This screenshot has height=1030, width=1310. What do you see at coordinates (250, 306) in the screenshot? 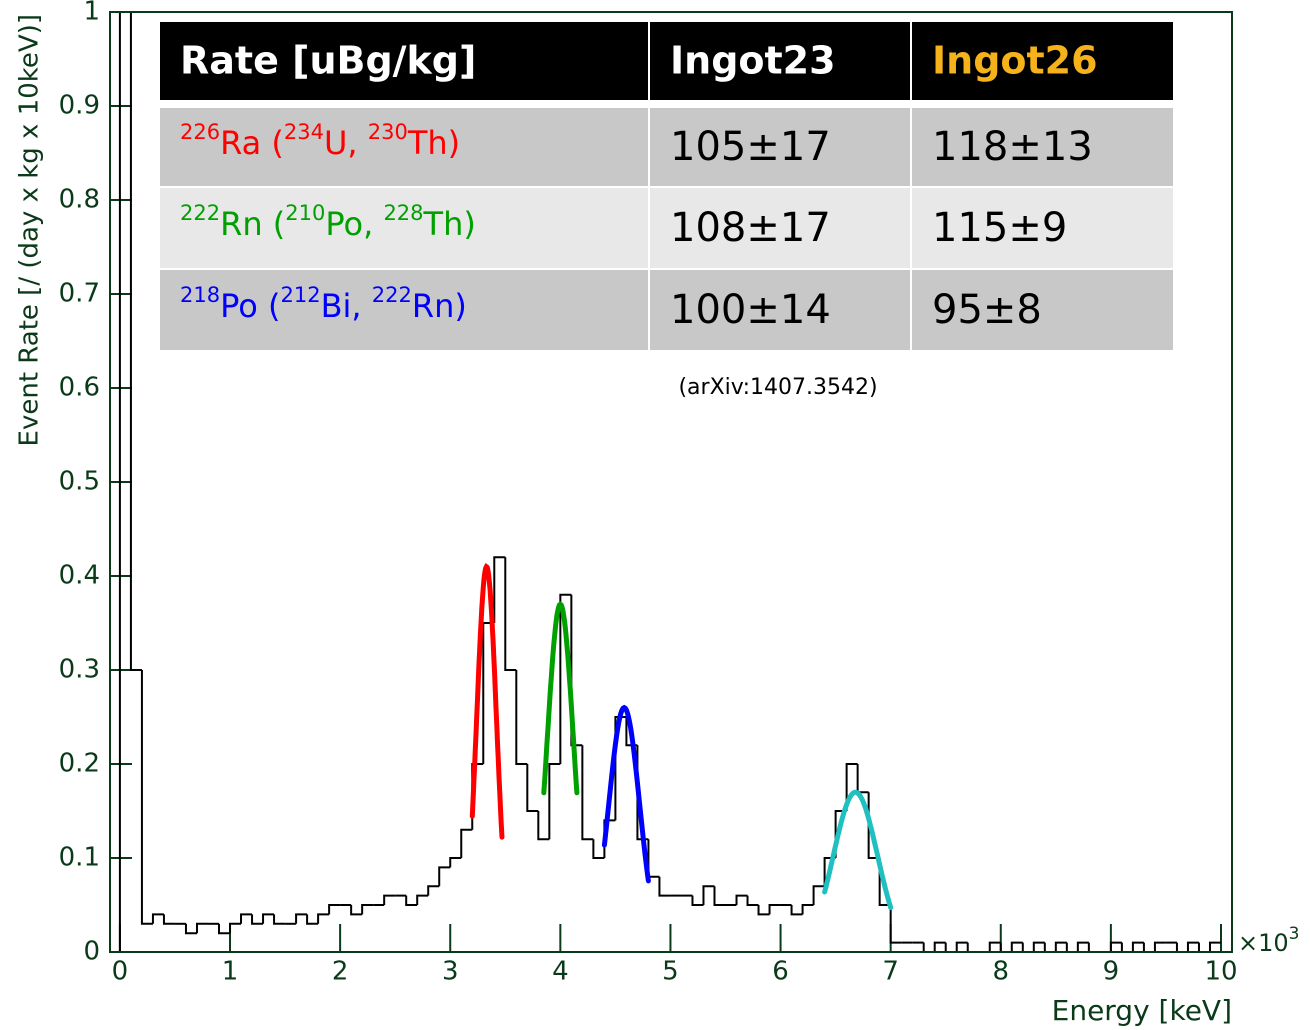
I see `label-text: Po (` at bounding box center [250, 306].